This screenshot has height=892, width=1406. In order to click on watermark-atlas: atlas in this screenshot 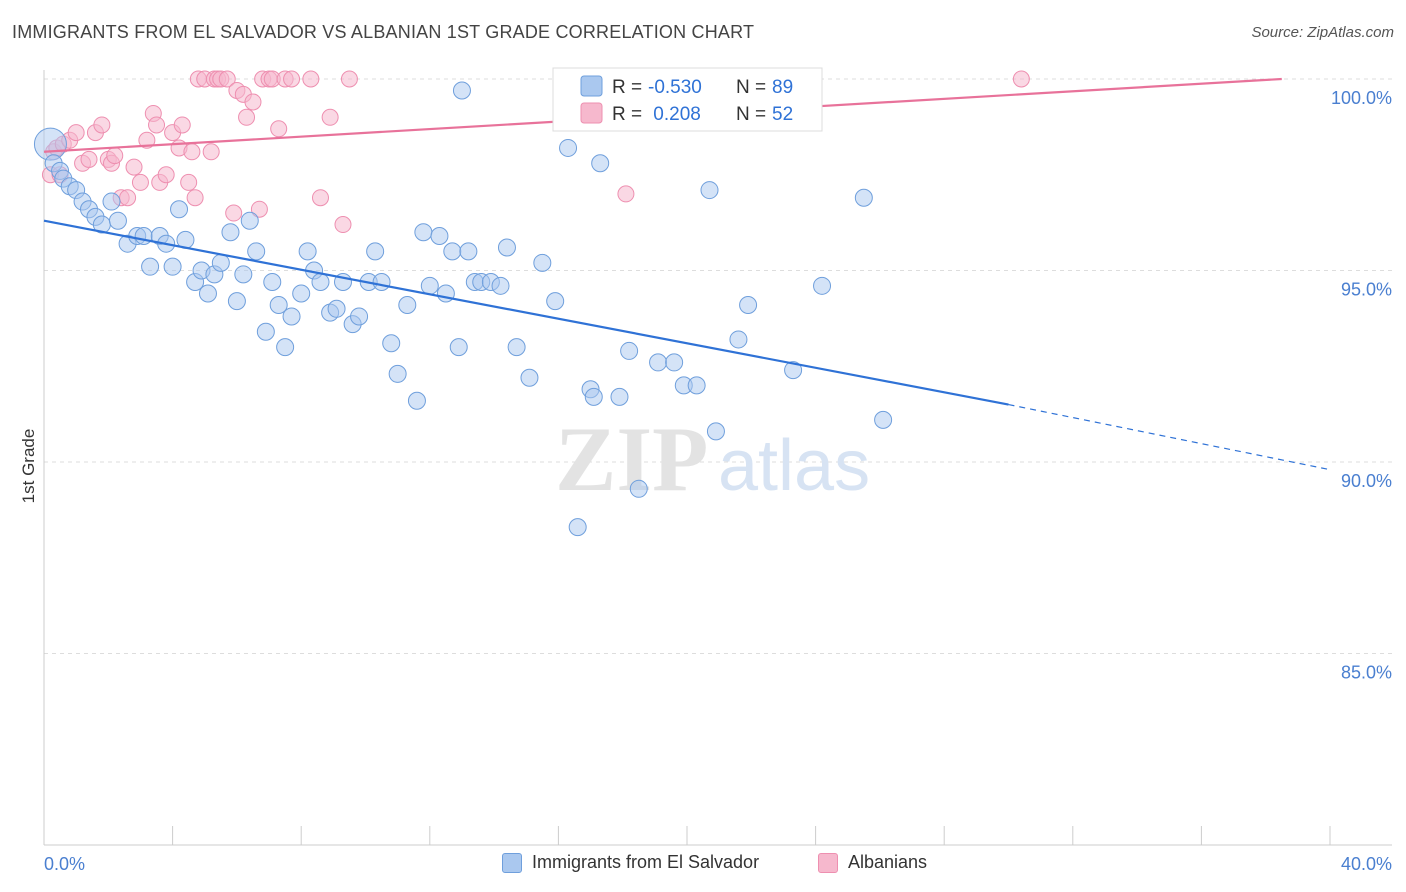, I will do `click(794, 466)`.